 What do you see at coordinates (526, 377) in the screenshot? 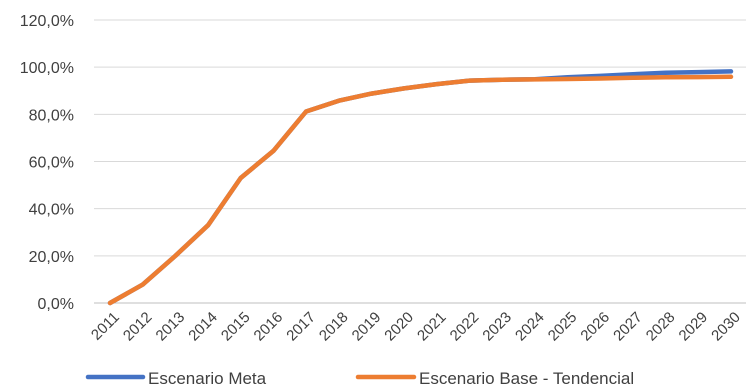
I see `legend-label: Escenario Base - Tendencial` at bounding box center [526, 377].